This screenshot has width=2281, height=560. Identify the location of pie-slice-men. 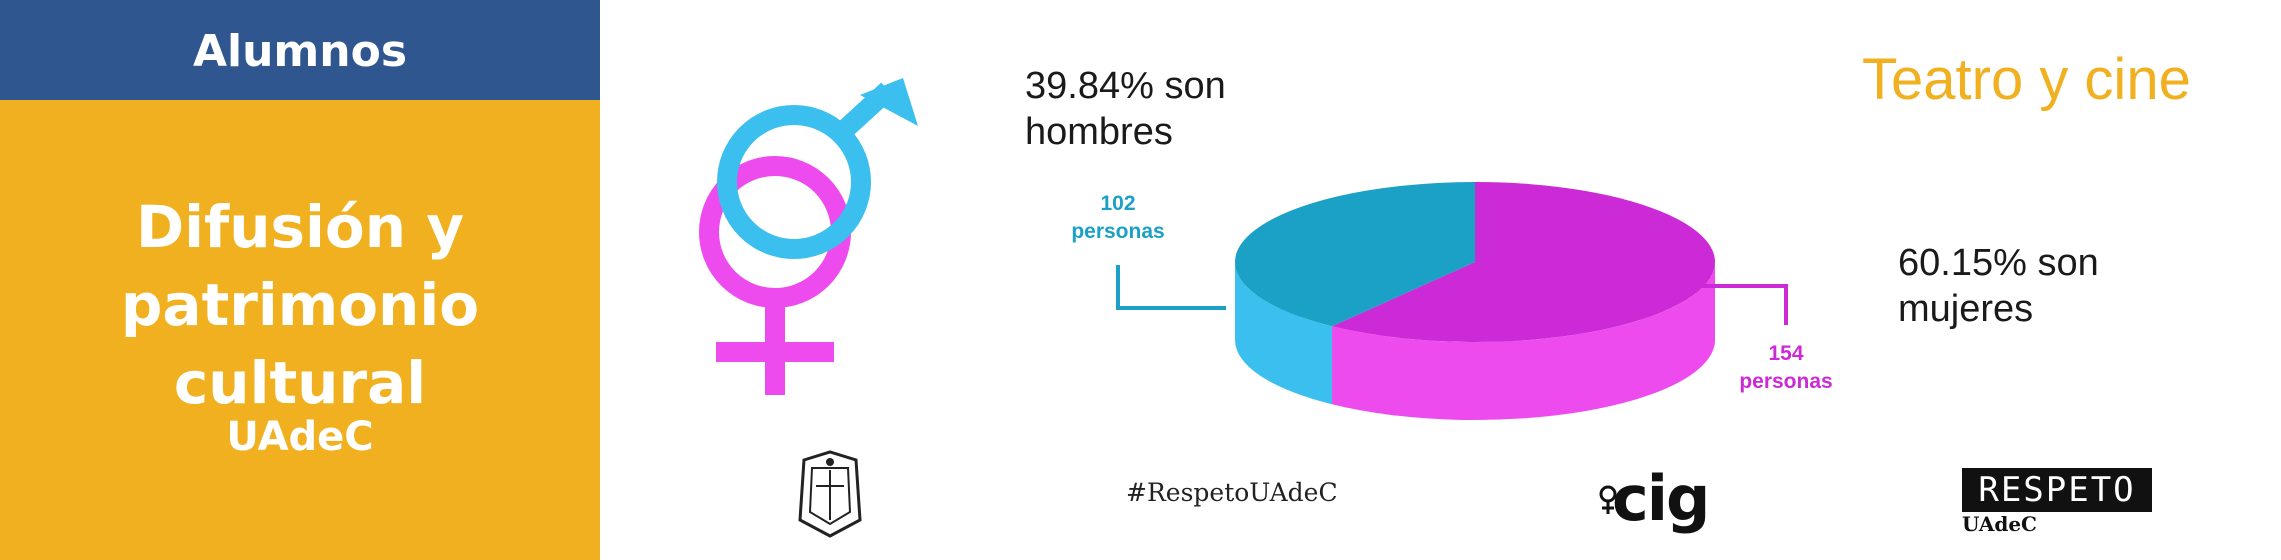
(1355, 254).